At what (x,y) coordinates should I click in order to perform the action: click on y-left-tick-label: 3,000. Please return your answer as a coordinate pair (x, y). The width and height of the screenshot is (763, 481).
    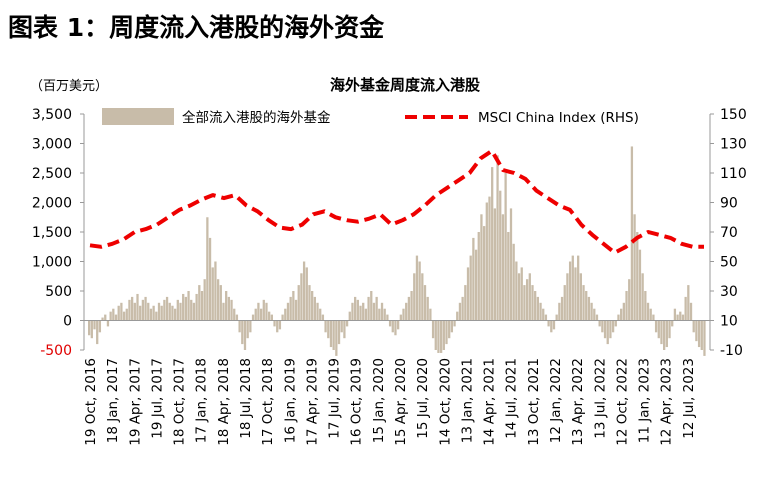
    Looking at the image, I should click on (52, 145).